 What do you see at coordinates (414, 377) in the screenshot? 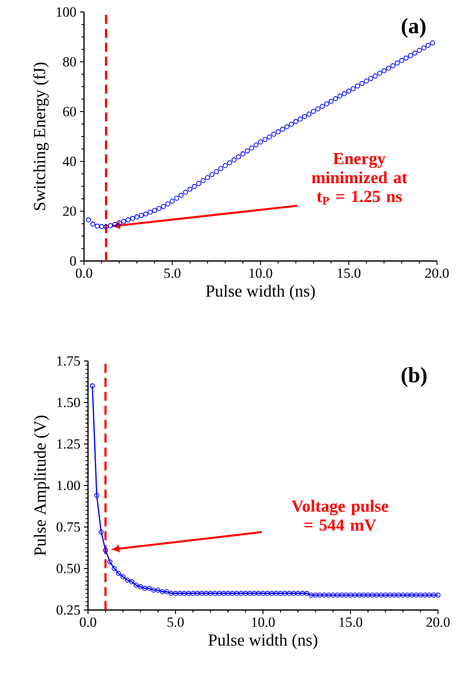
I see `annotation: (b)` at bounding box center [414, 377].